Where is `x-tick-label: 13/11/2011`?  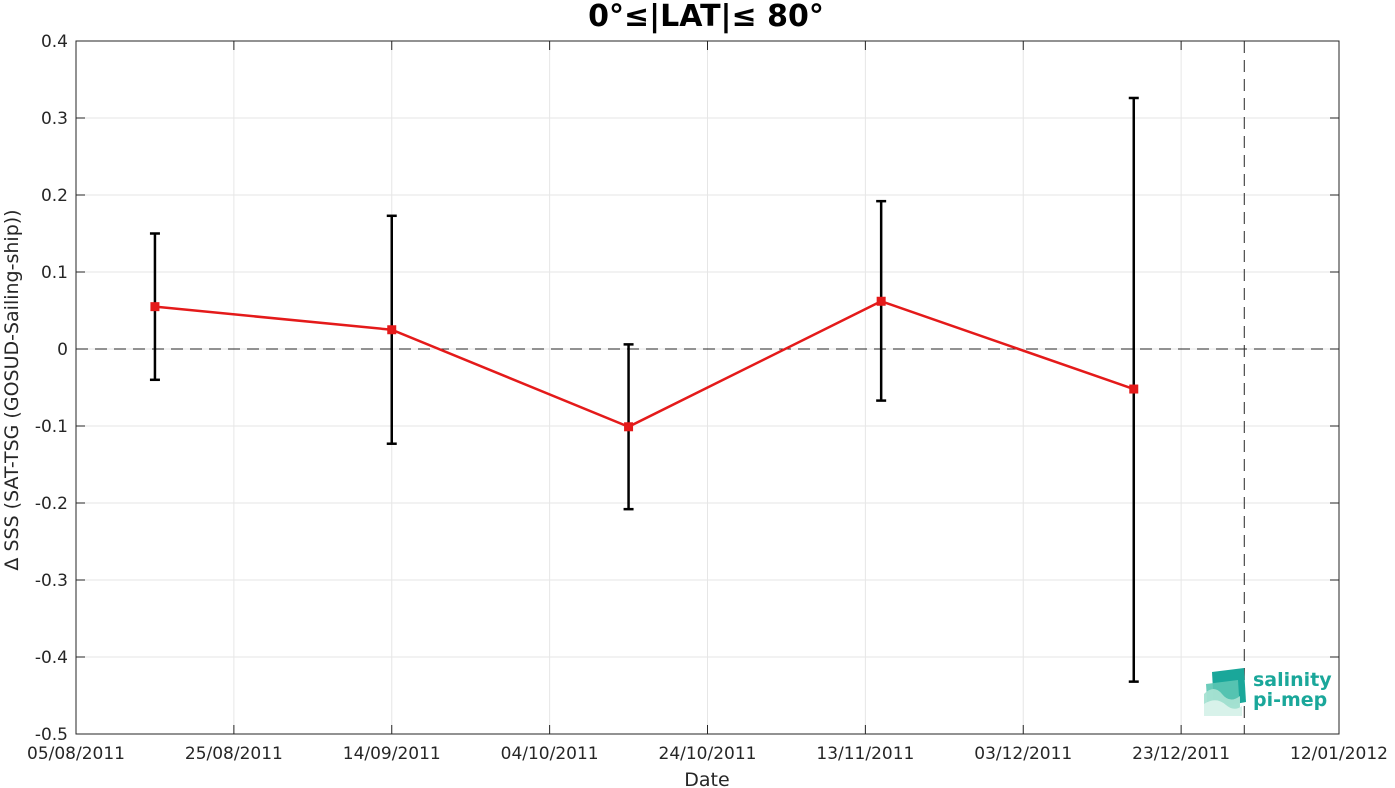 x-tick-label: 13/11/2011 is located at coordinates (865, 754).